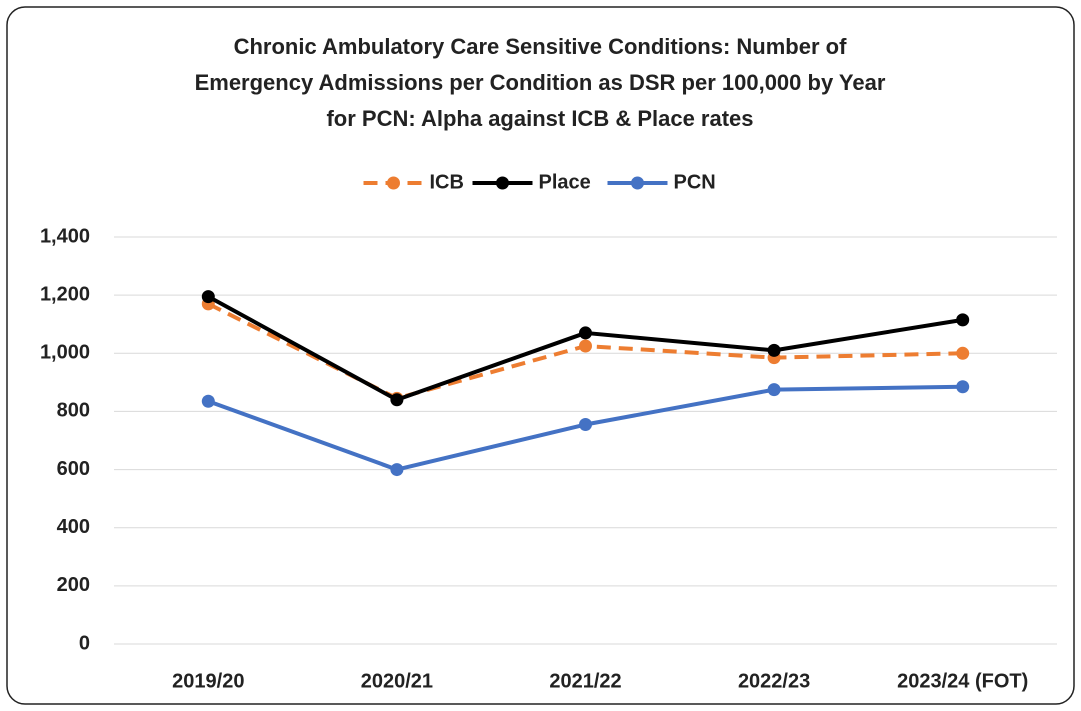  Describe the element at coordinates (695, 182) in the screenshot. I see `legend-label: PCN` at that location.